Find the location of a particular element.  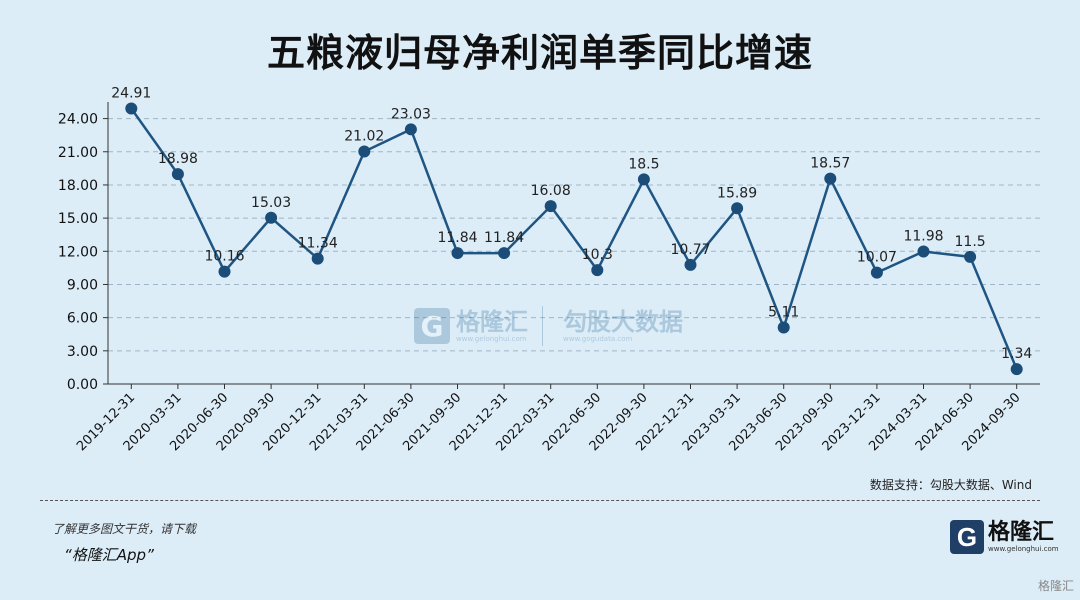

data-label: 21.02 is located at coordinates (364, 137).